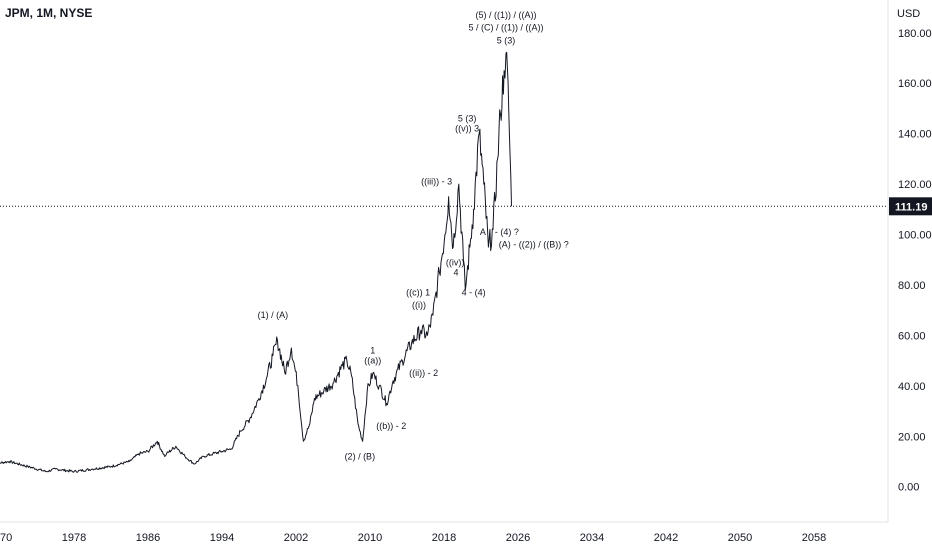  Describe the element at coordinates (360, 456) in the screenshot. I see `wave-annotation: (2) / (B)` at that location.